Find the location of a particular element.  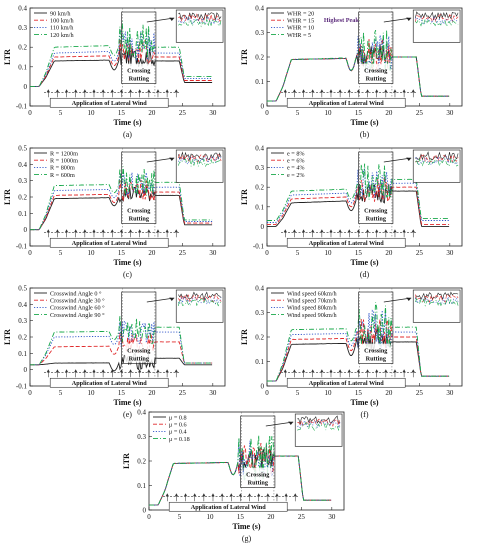

legend-entry: Wind speed 60km/h is located at coordinates (312, 293).